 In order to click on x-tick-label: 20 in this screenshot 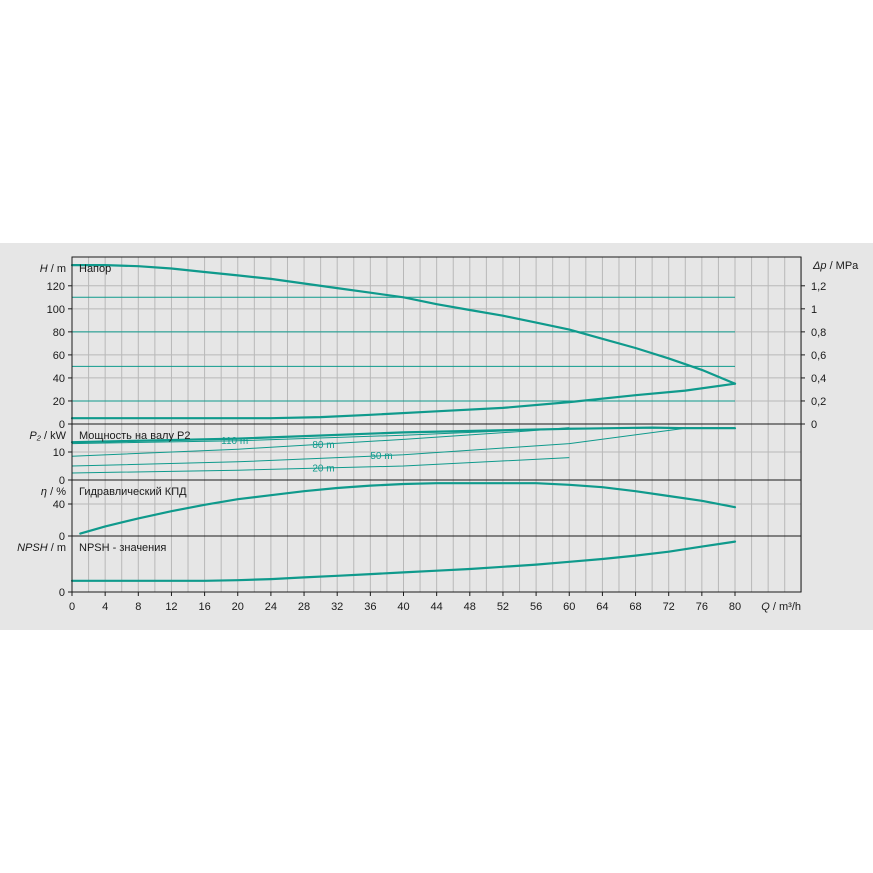, I will do `click(238, 607)`.